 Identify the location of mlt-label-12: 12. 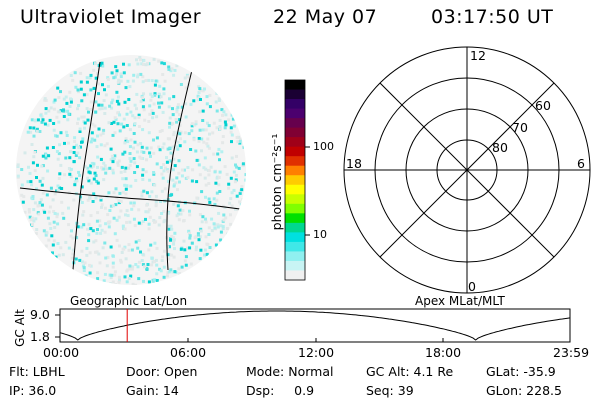
(478, 55).